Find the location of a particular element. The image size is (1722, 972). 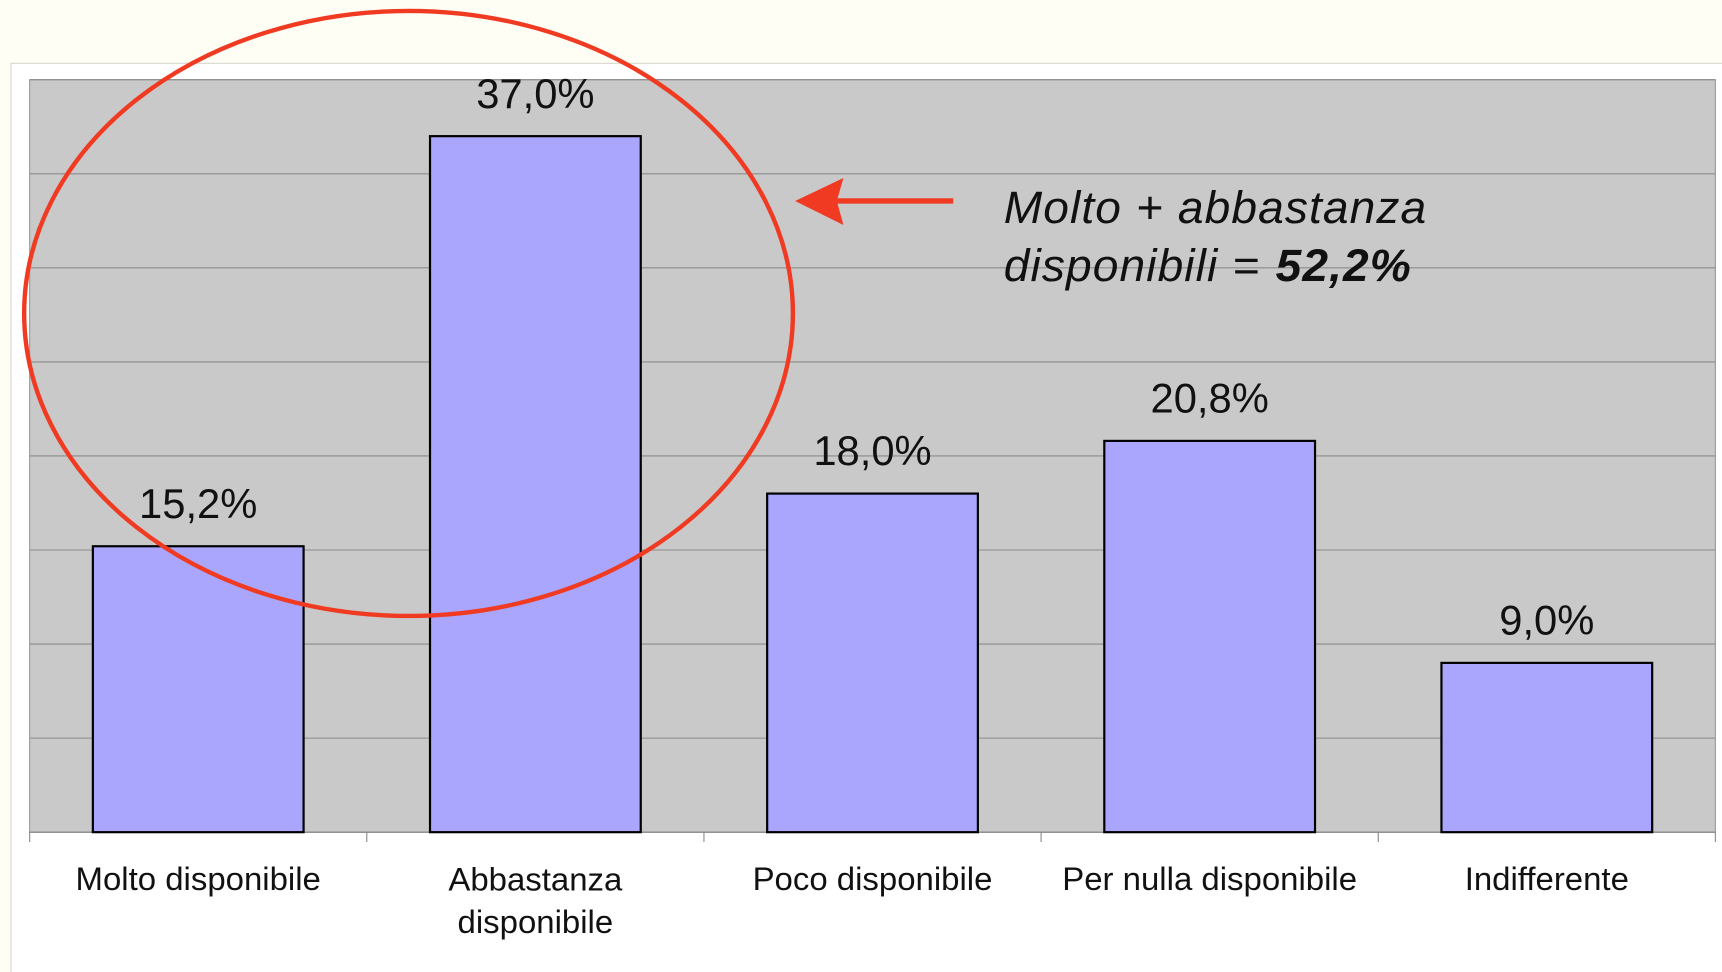

x-tick-label: Poco disponibile is located at coordinates (873, 878).